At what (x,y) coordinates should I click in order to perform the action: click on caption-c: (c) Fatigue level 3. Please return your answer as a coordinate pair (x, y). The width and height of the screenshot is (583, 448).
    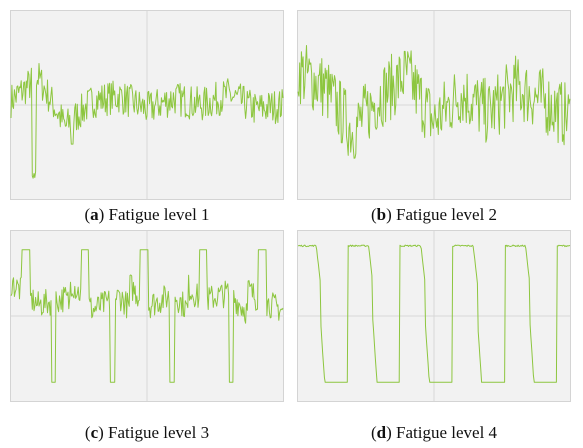
    Looking at the image, I should click on (147, 432).